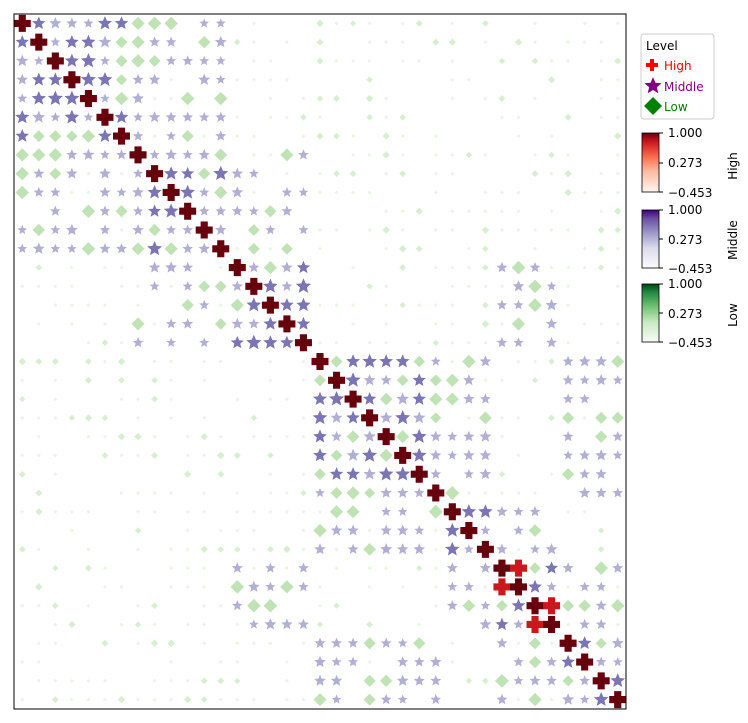 The image size is (748, 723). What do you see at coordinates (676, 107) in the screenshot?
I see `legend-label-low: Low` at bounding box center [676, 107].